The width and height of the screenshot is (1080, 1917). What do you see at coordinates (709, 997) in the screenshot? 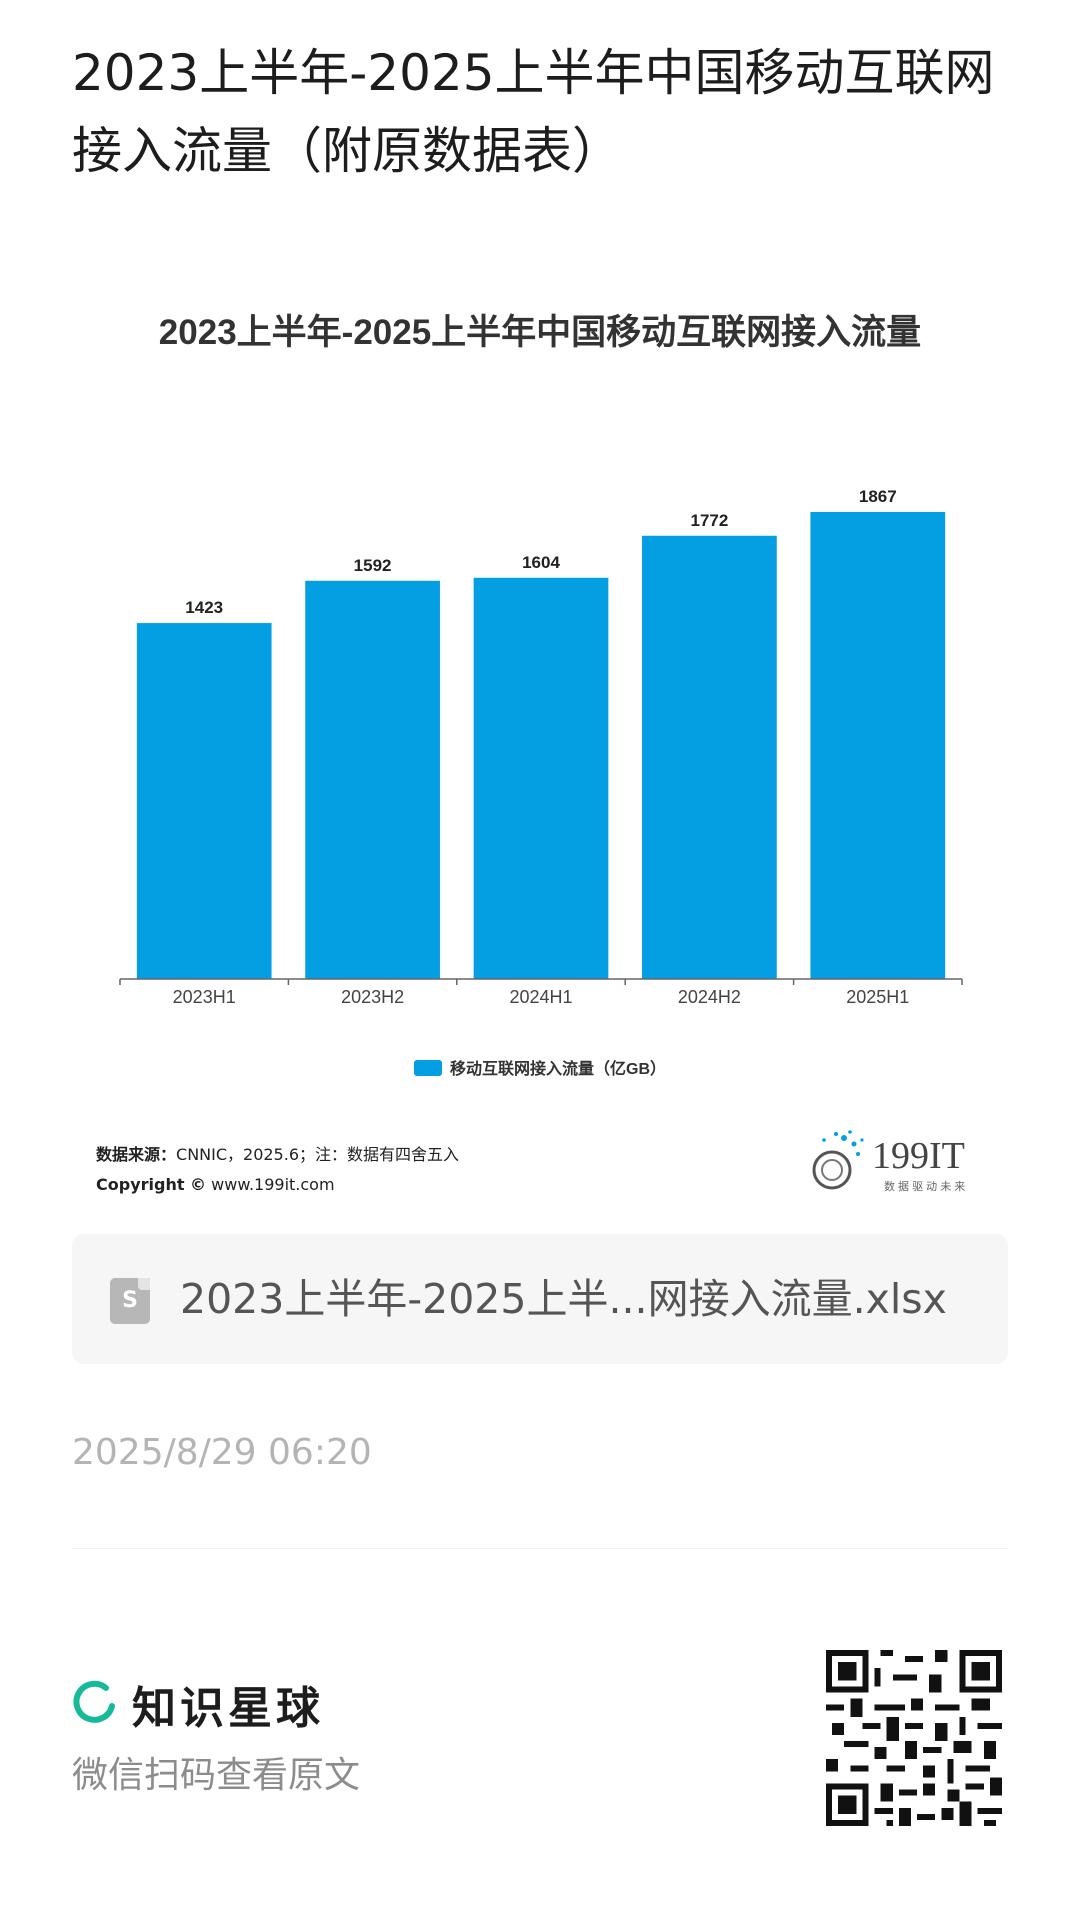
I see `x-tick-label-2024H2: 2024H2` at bounding box center [709, 997].